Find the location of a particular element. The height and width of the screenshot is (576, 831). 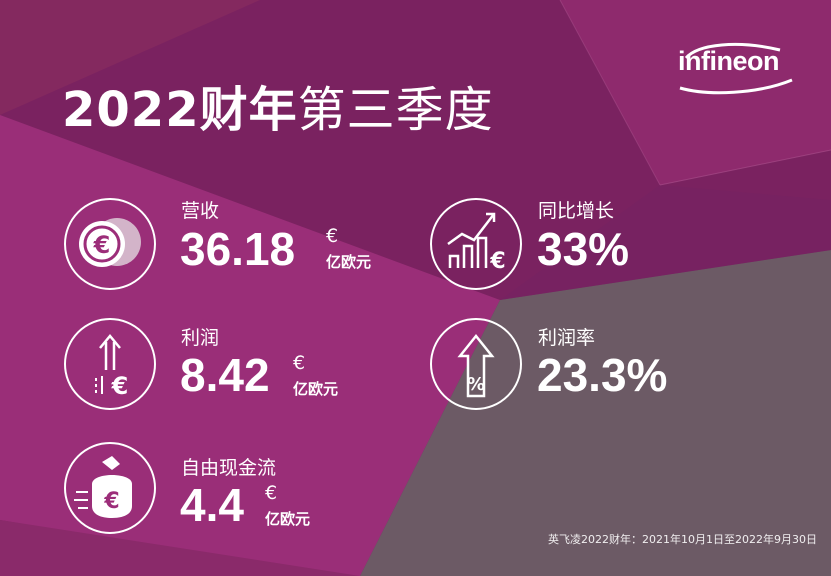

page-title: 2022财年第三季度 is located at coordinates (278, 105).